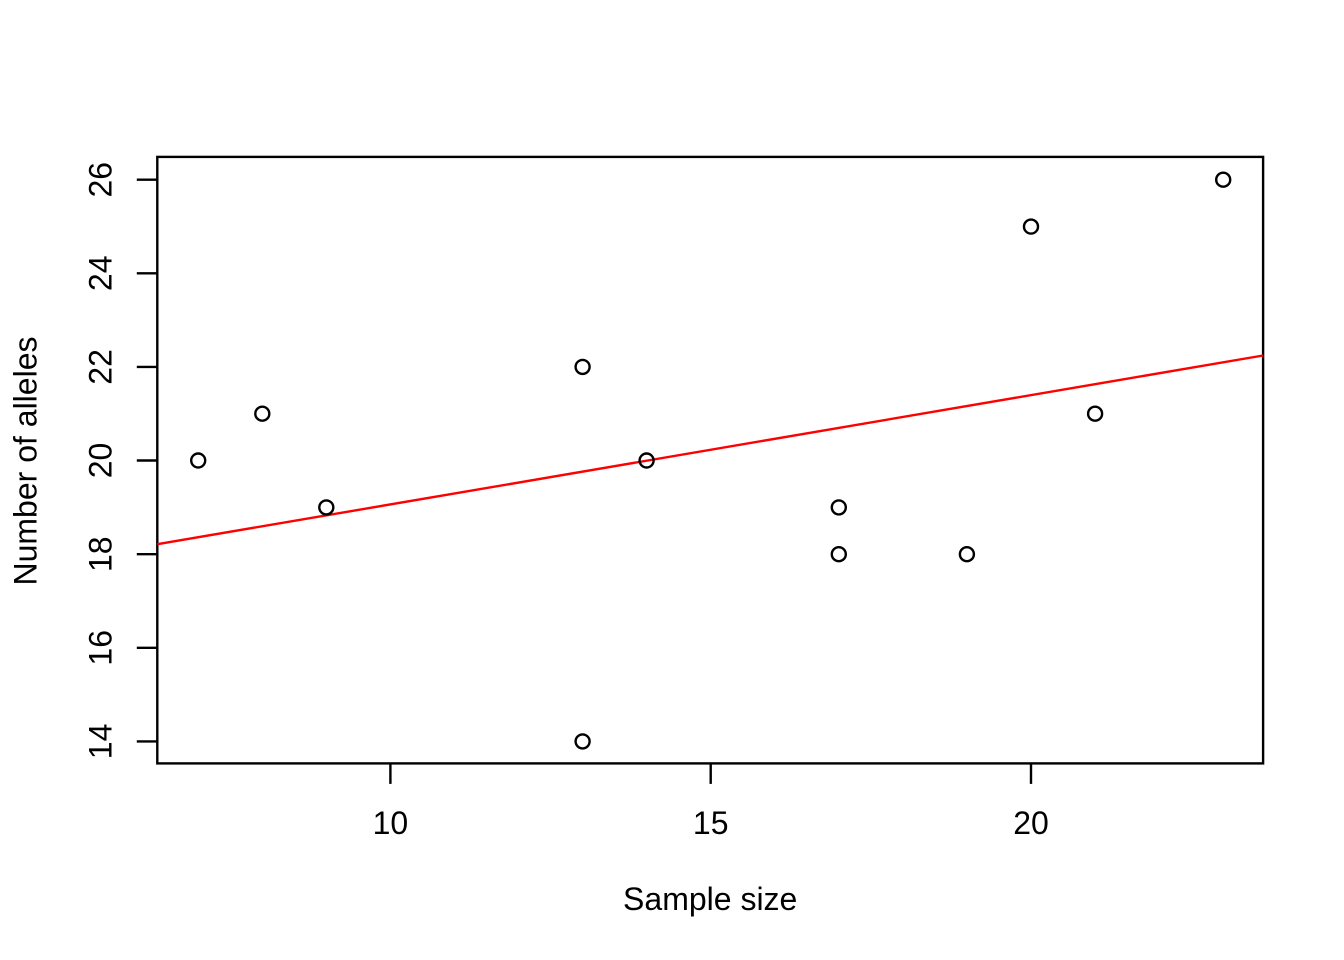 The height and width of the screenshot is (960, 1344). I want to click on svg-text: 22, so click(101, 367).